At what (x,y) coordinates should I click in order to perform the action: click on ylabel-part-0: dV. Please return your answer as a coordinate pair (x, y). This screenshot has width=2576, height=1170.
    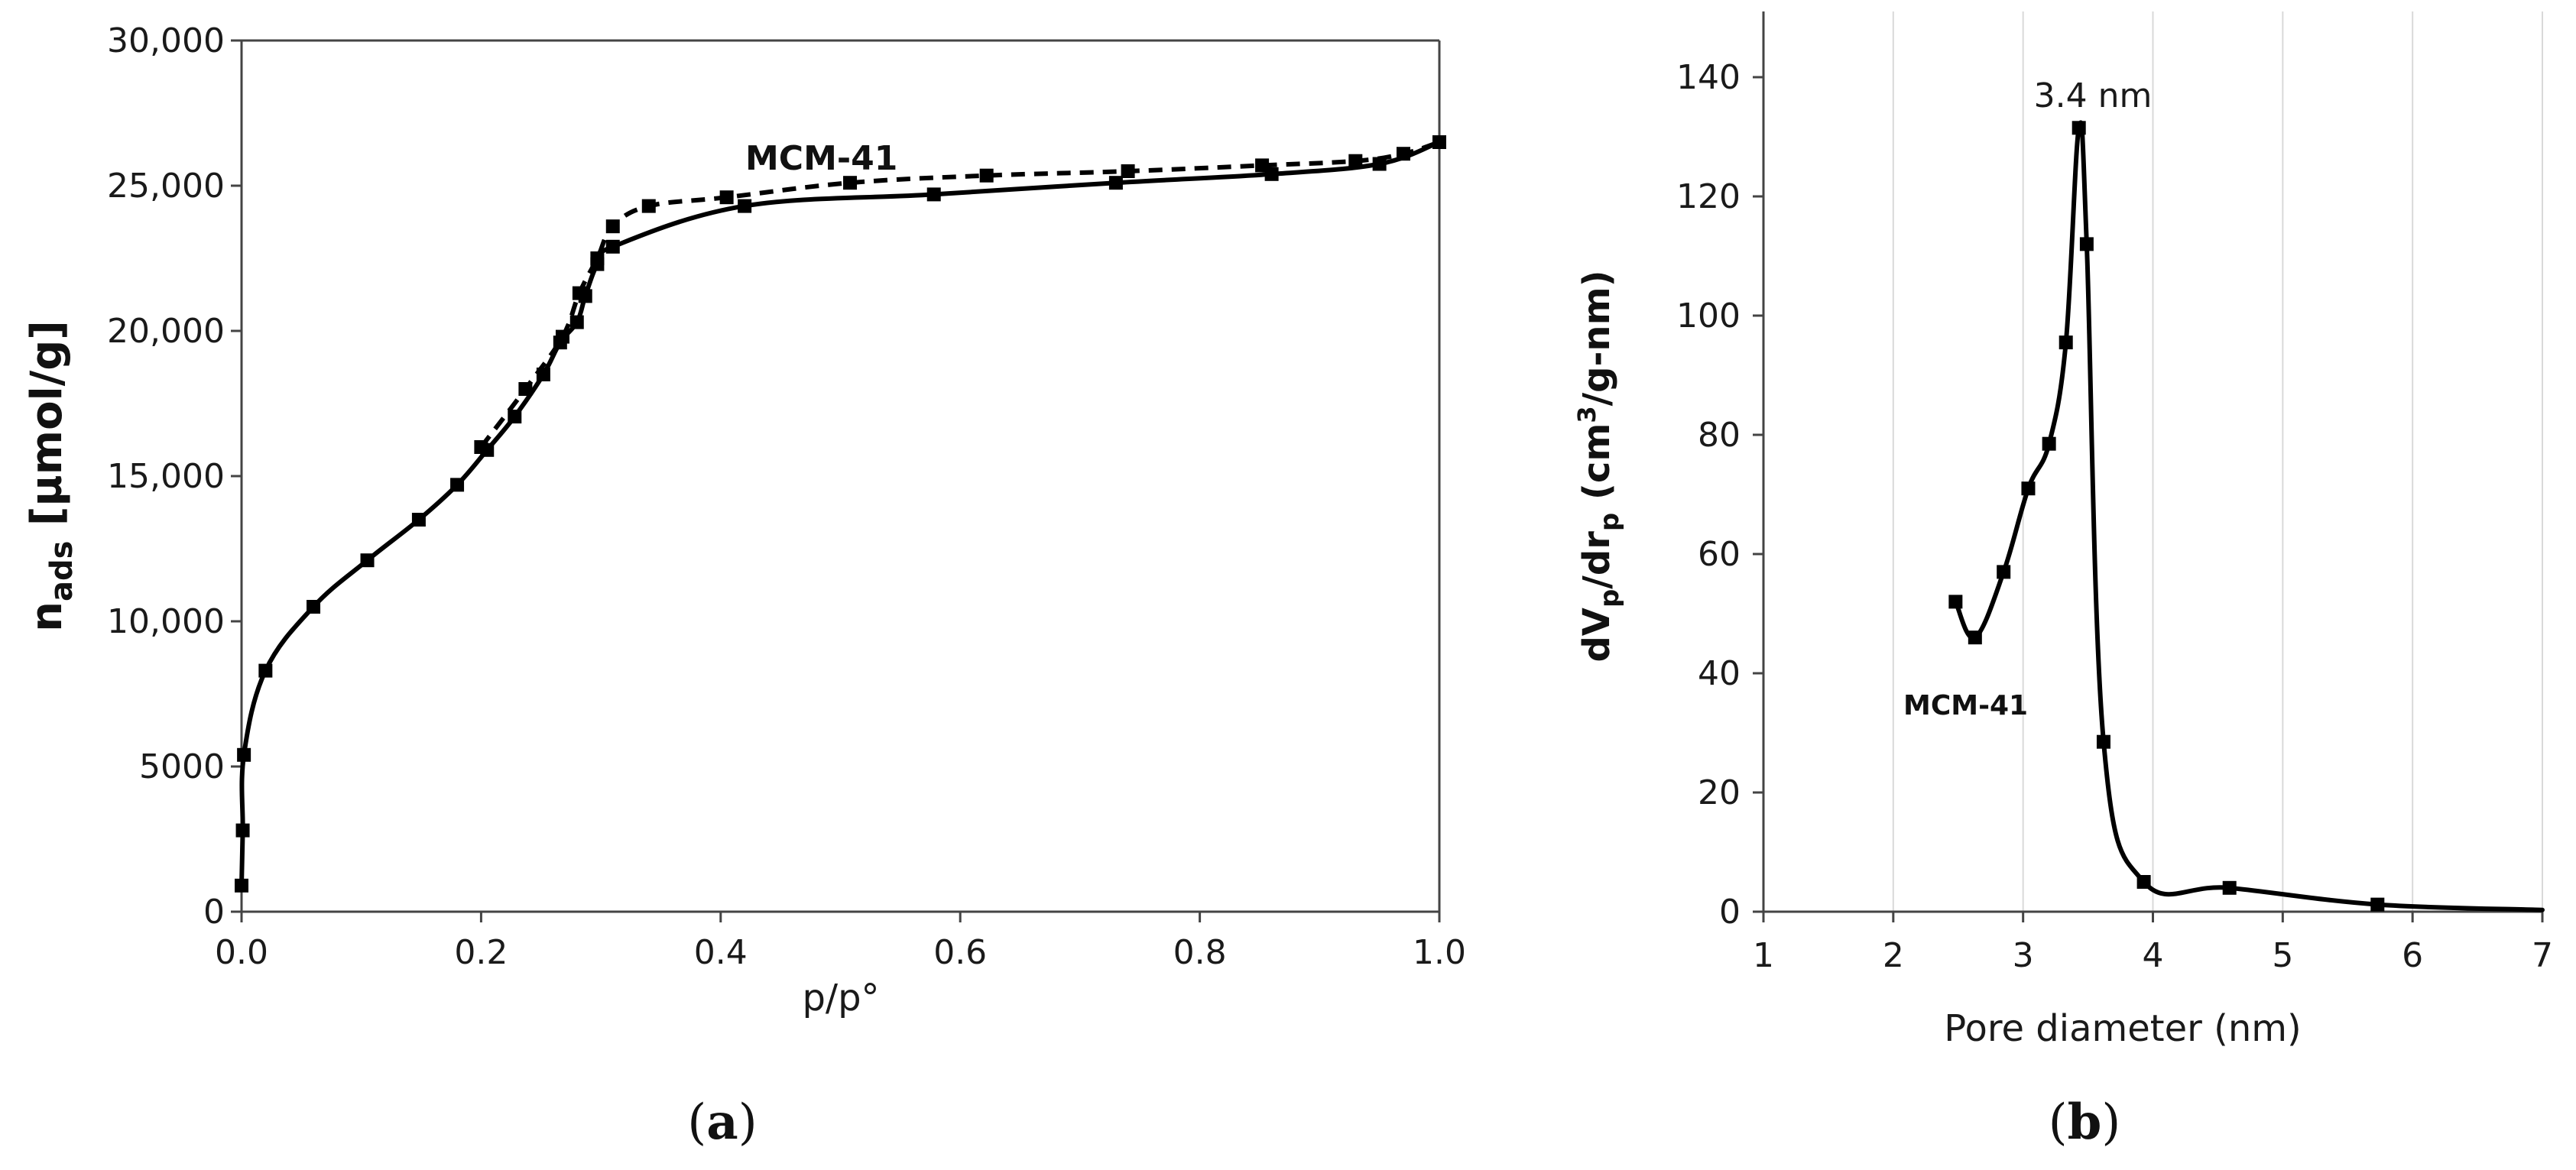
    Looking at the image, I should click on (1597, 635).